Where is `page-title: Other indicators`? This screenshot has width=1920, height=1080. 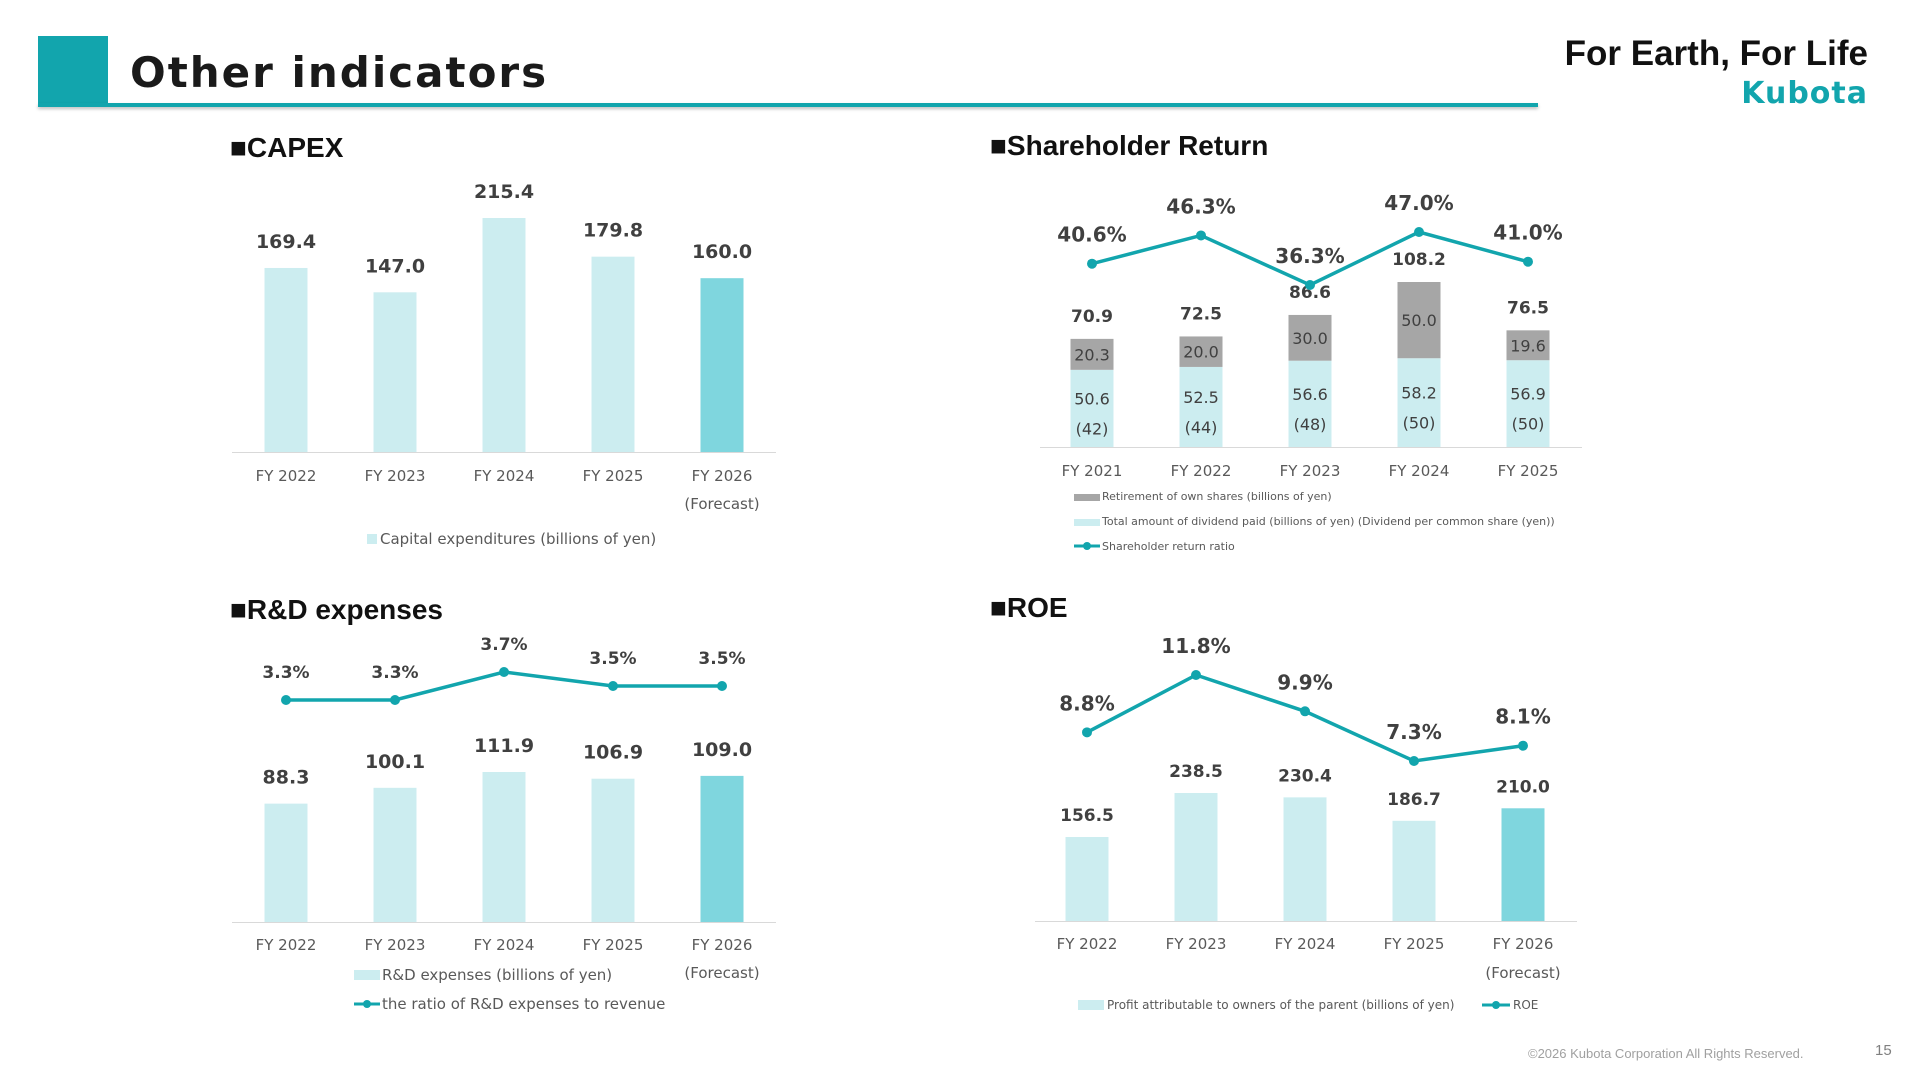 page-title: Other indicators is located at coordinates (339, 72).